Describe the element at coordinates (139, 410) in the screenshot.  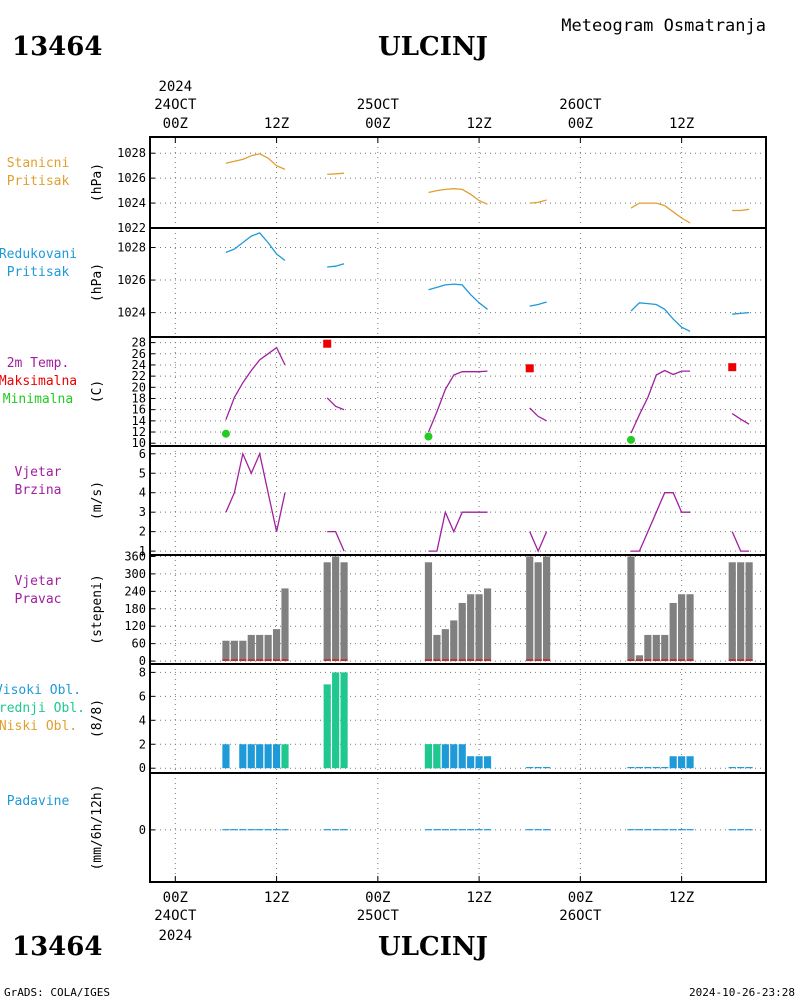
I see `y-tick-label: 16` at that location.